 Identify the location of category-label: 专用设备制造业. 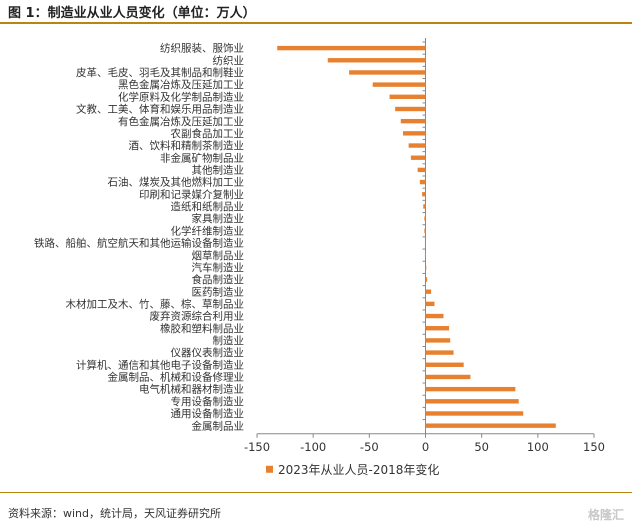
(208, 401).